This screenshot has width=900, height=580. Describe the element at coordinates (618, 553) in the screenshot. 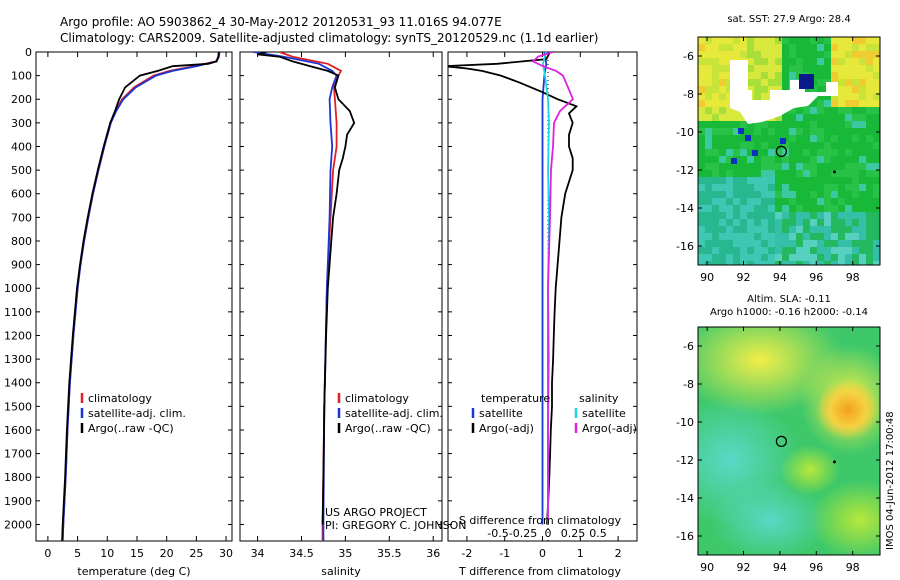

I see `x-tick-label: 2` at that location.